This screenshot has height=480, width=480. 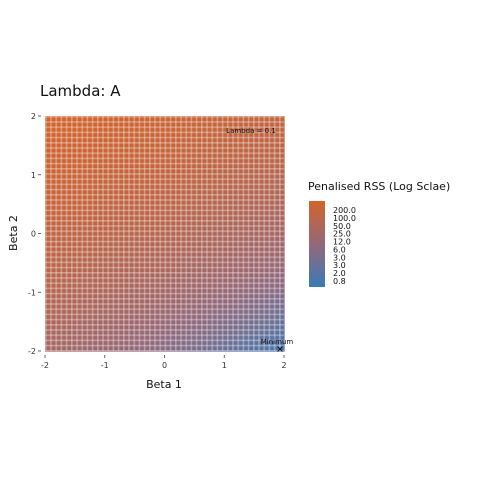 I want to click on legend-label: 25.0, so click(x=342, y=234).